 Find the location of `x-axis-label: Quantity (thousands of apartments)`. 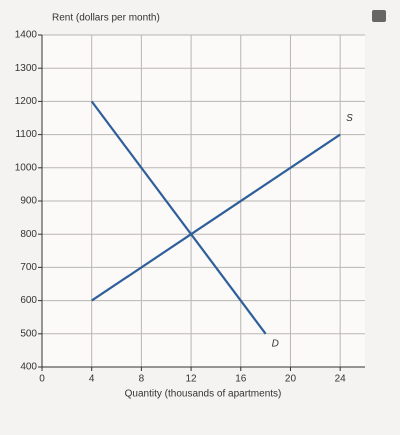

x-axis-label: Quantity (thousands of apartments) is located at coordinates (203, 394).